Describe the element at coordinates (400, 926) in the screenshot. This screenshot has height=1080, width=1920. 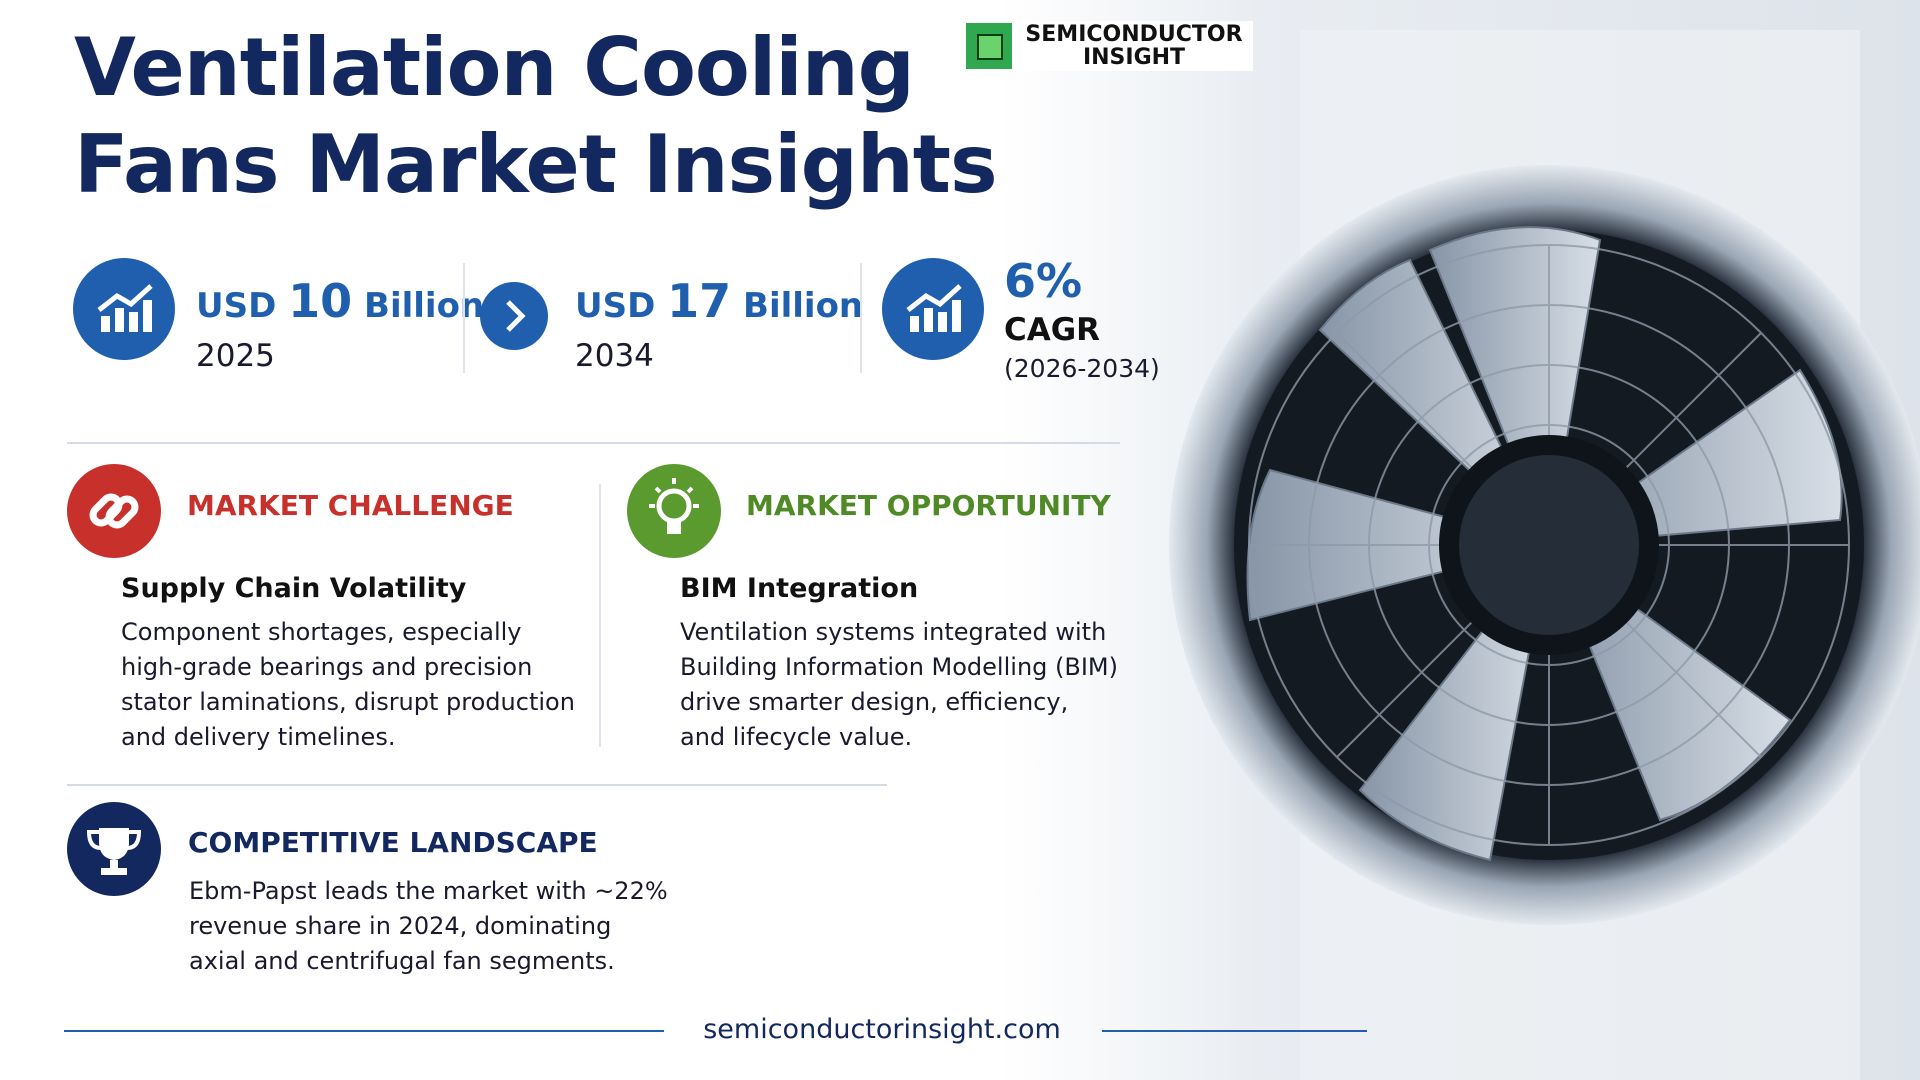
I see `body-line: revenue share in 2024, dominating` at that location.